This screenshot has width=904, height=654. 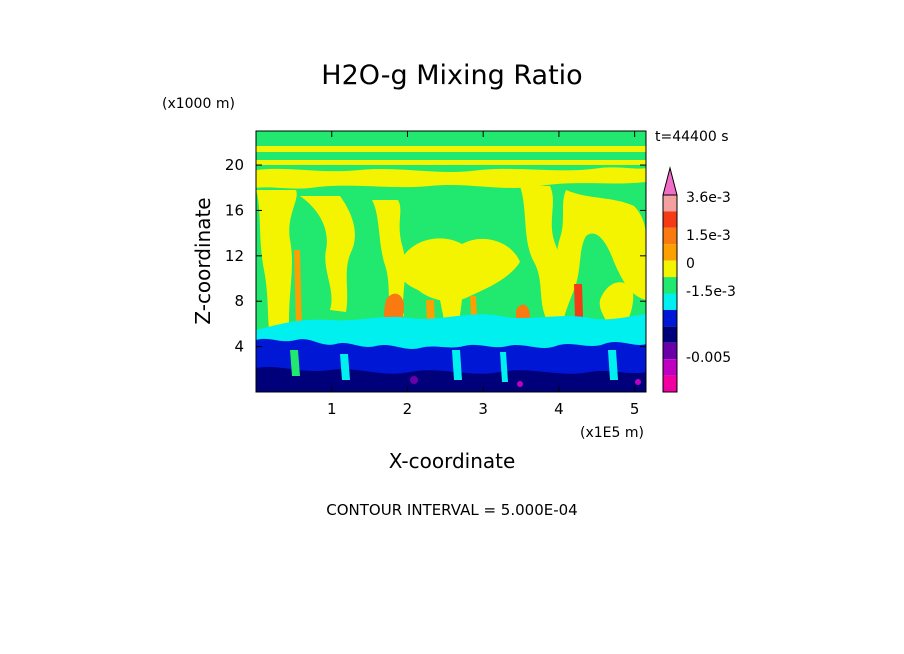 I want to click on colorbar-extend-triangle, so click(x=670, y=181).